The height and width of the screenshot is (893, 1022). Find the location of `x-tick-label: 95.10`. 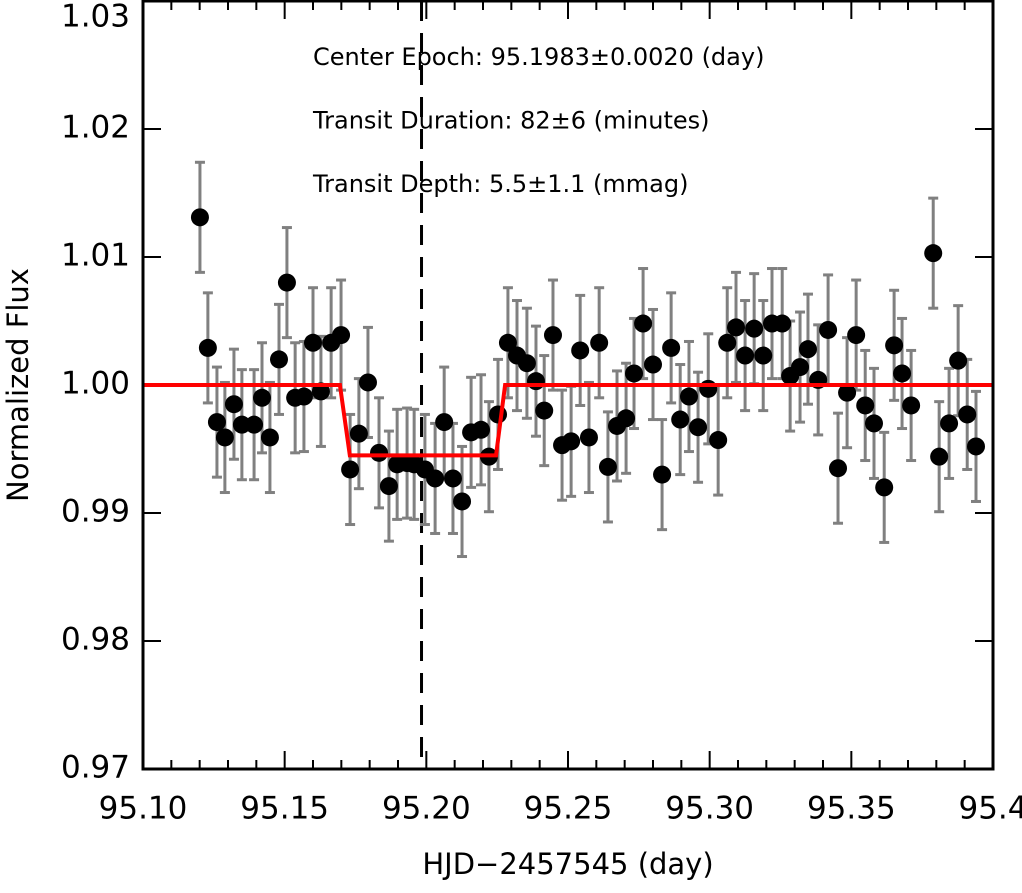

x-tick-label: 95.10 is located at coordinates (143, 809).